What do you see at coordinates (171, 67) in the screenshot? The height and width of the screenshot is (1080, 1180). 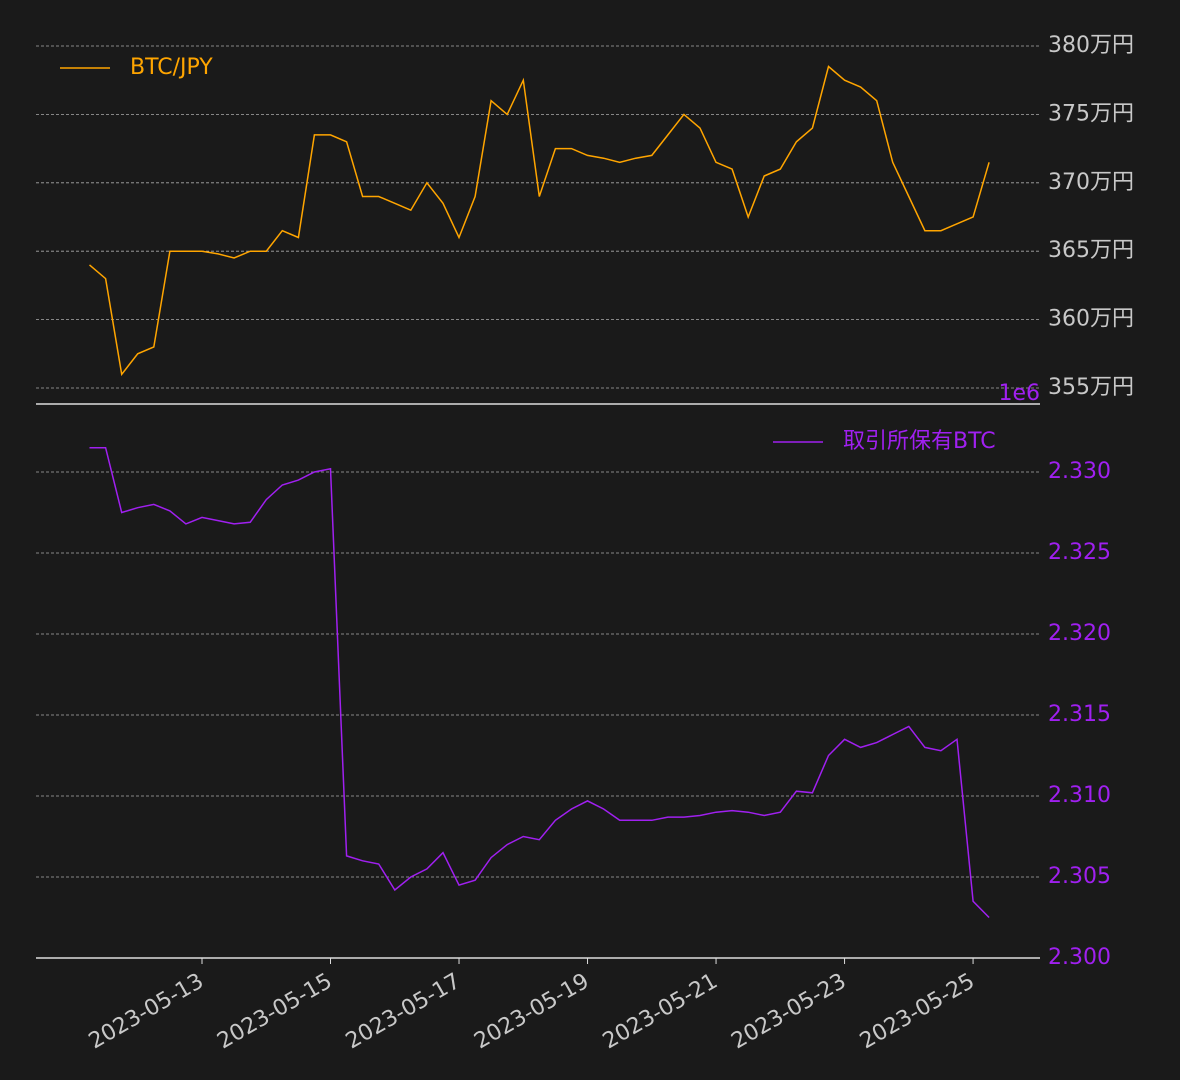 I see `legend-label: BTC/JPY` at bounding box center [171, 67].